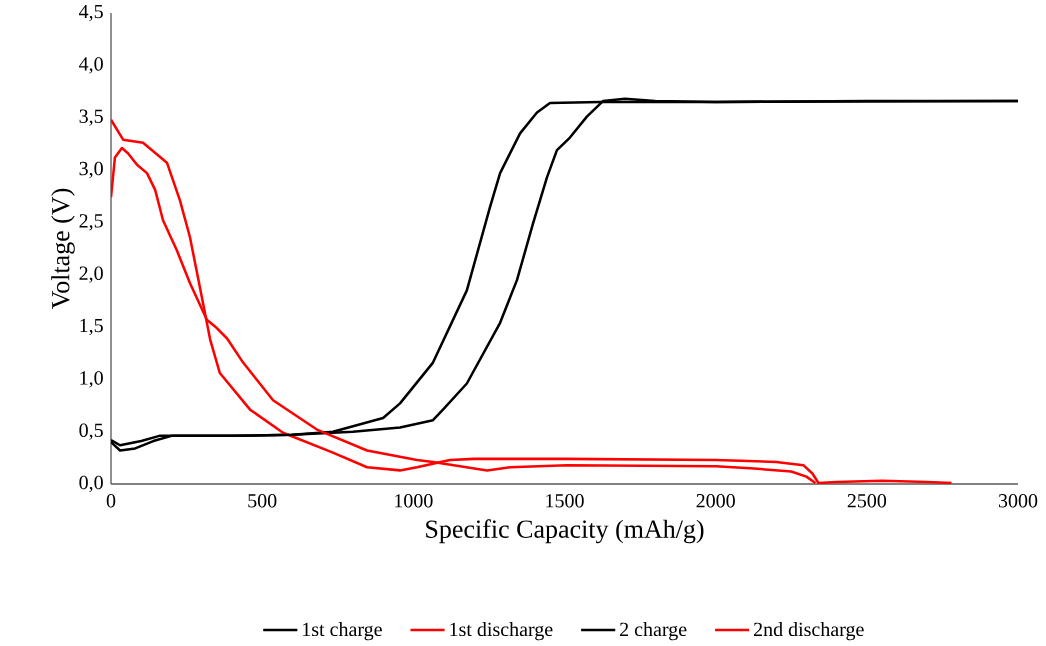 The height and width of the screenshot is (646, 1046). What do you see at coordinates (867, 501) in the screenshot?
I see `x-tick-label: 2500` at bounding box center [867, 501].